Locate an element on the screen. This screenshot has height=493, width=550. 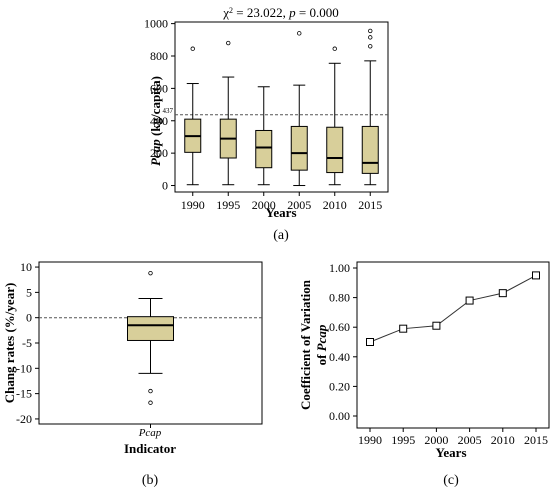
chart-b-box is located at coordinates (150, 328).